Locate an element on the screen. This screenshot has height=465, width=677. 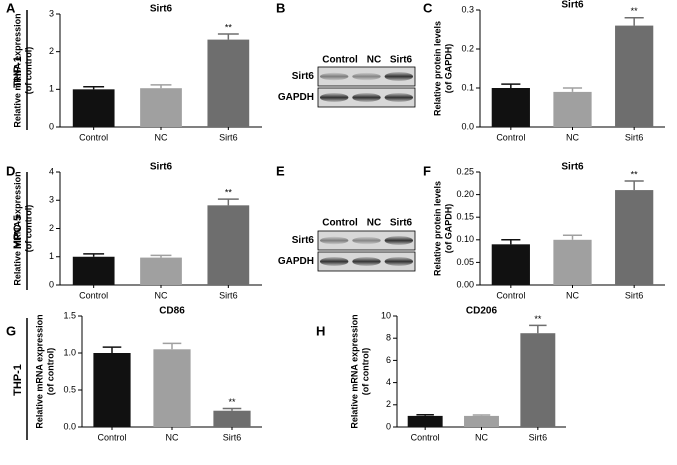
y-tick-label: 8 is located at coordinates (388, 338).